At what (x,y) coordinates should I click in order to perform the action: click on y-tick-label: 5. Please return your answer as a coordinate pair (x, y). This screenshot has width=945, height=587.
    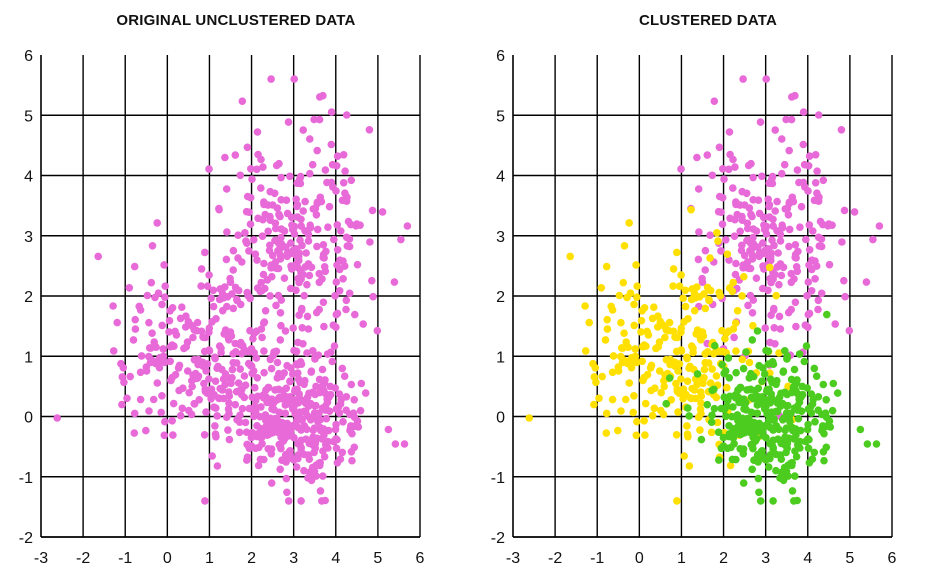
    Looking at the image, I should click on (28, 116).